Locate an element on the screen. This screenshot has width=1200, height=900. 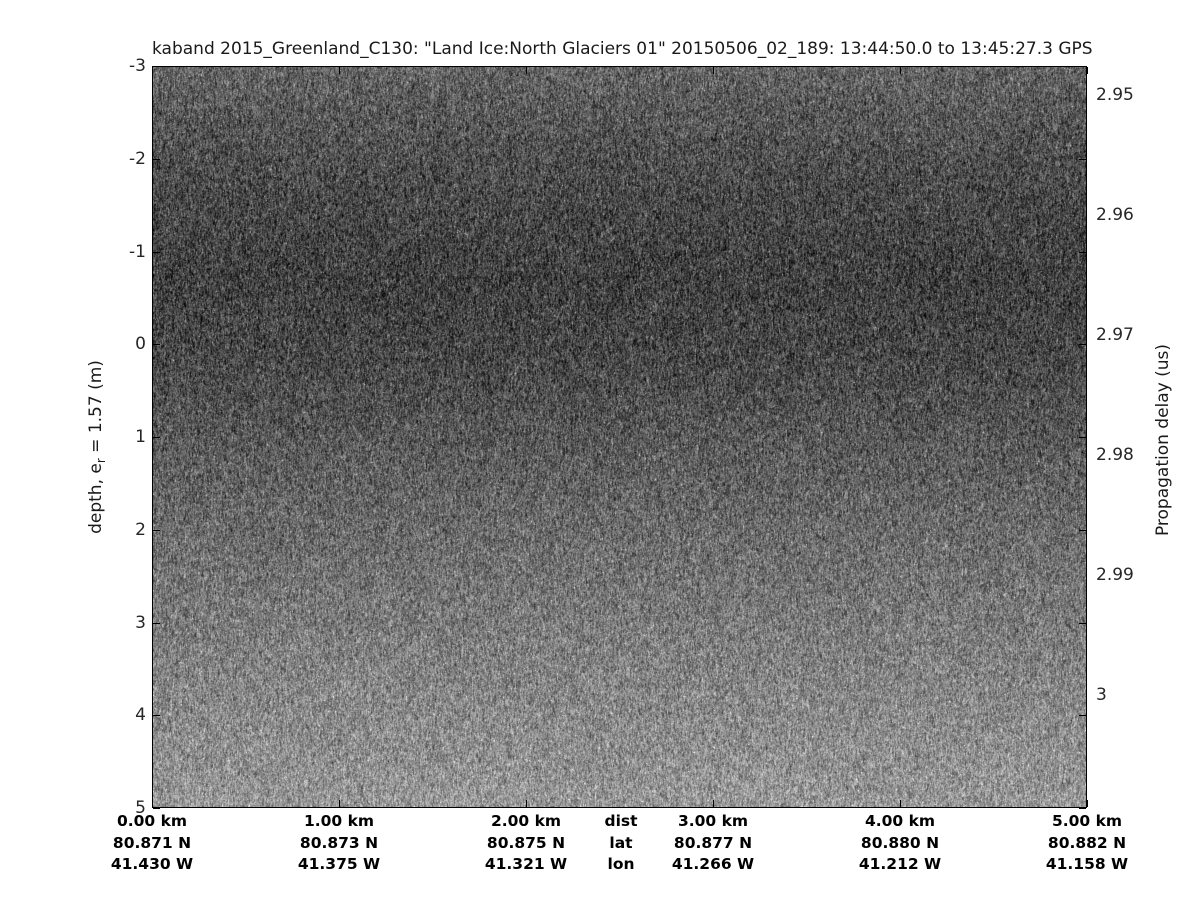
distance-column: 0.00 km 80.871 N 41.430 W is located at coordinates (152, 843).